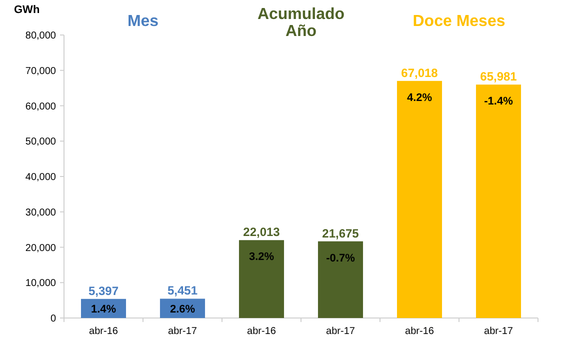 This screenshot has width=571, height=346. Describe the element at coordinates (40, 177) in the screenshot. I see `y-tick-label: 40,000` at that location.